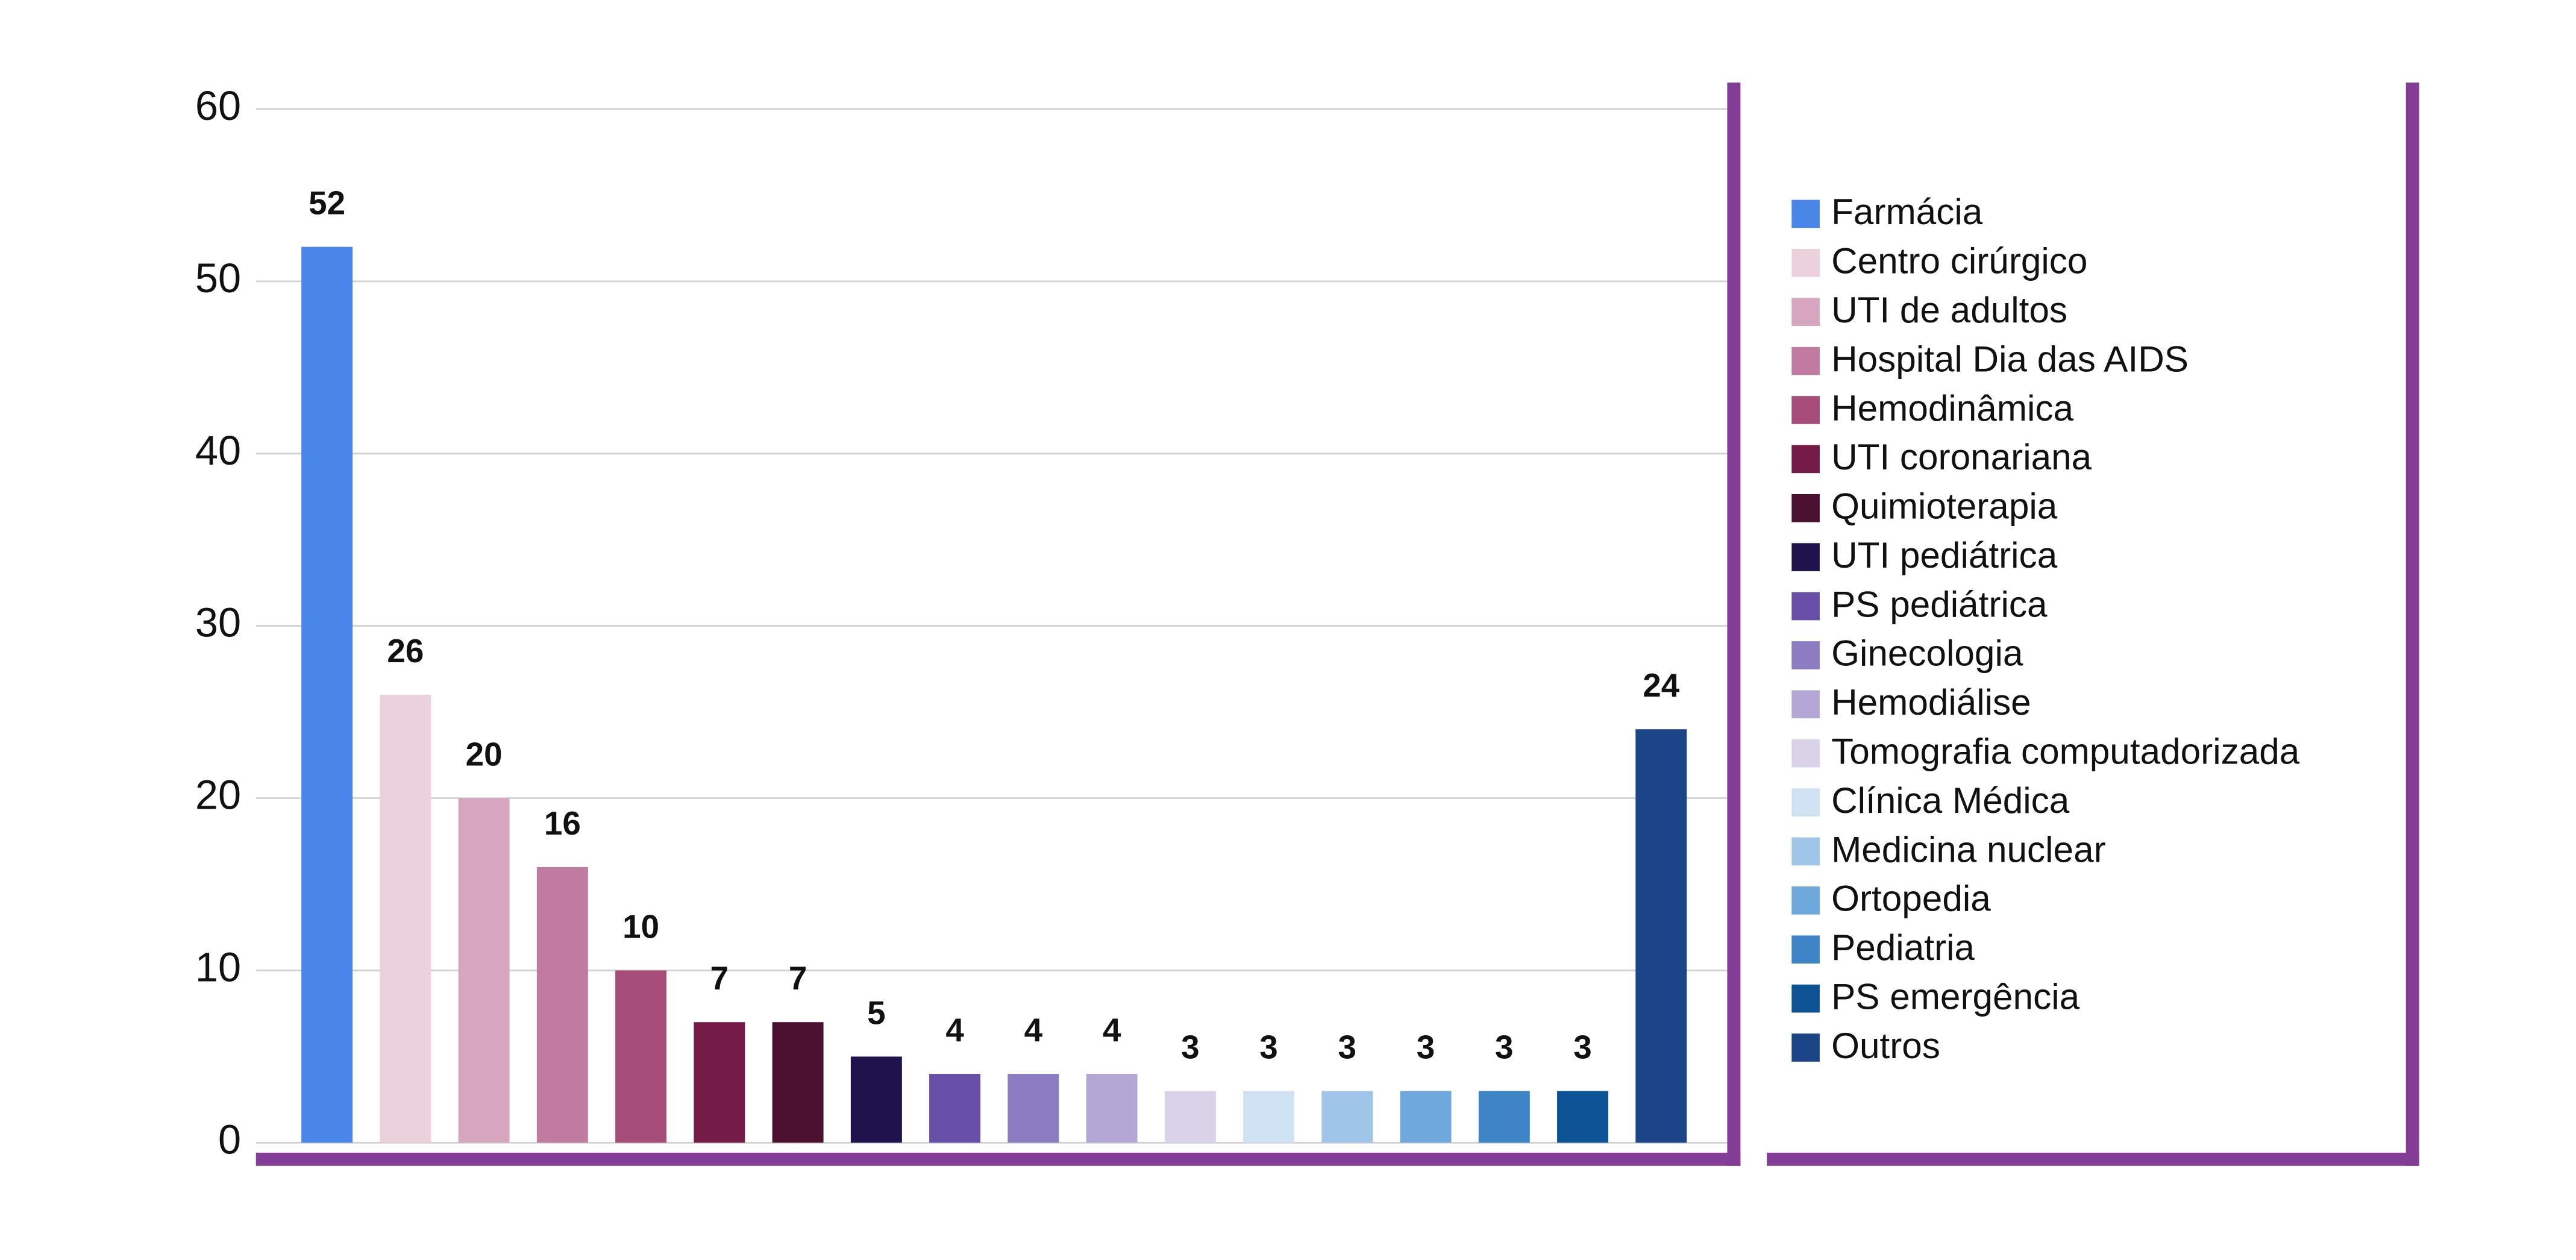 Image resolution: width=2576 pixels, height=1260 pixels. What do you see at coordinates (876, 1012) in the screenshot?
I see `data-label: 5` at bounding box center [876, 1012].